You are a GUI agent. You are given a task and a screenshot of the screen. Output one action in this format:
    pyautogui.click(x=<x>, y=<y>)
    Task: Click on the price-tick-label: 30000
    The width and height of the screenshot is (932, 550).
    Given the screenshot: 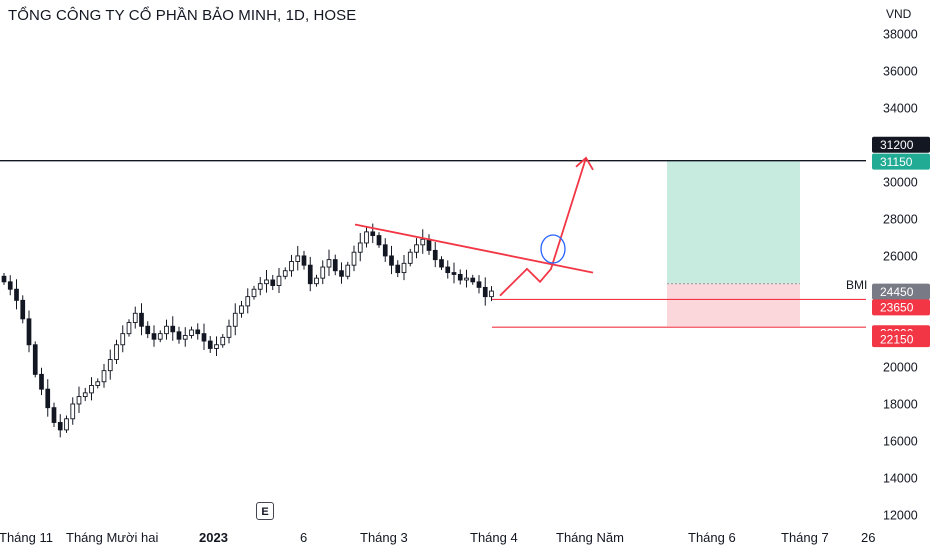 What is the action you would take?
    pyautogui.click(x=900, y=182)
    